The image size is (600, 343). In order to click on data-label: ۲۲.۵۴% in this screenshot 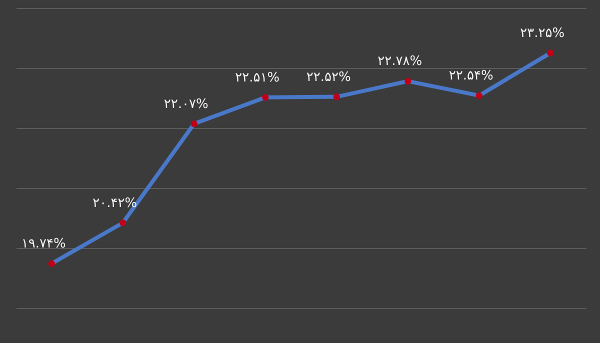, I will do `click(471, 76)`.